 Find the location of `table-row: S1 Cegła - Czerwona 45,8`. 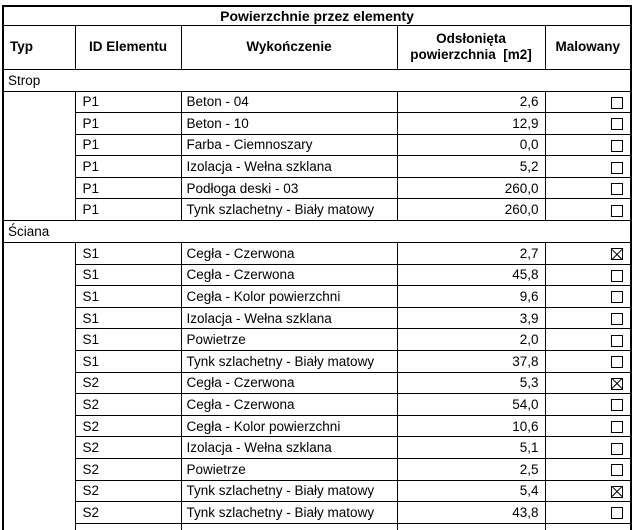

table-row: S1 Cegła - Czerwona 45,8 is located at coordinates (317, 275).